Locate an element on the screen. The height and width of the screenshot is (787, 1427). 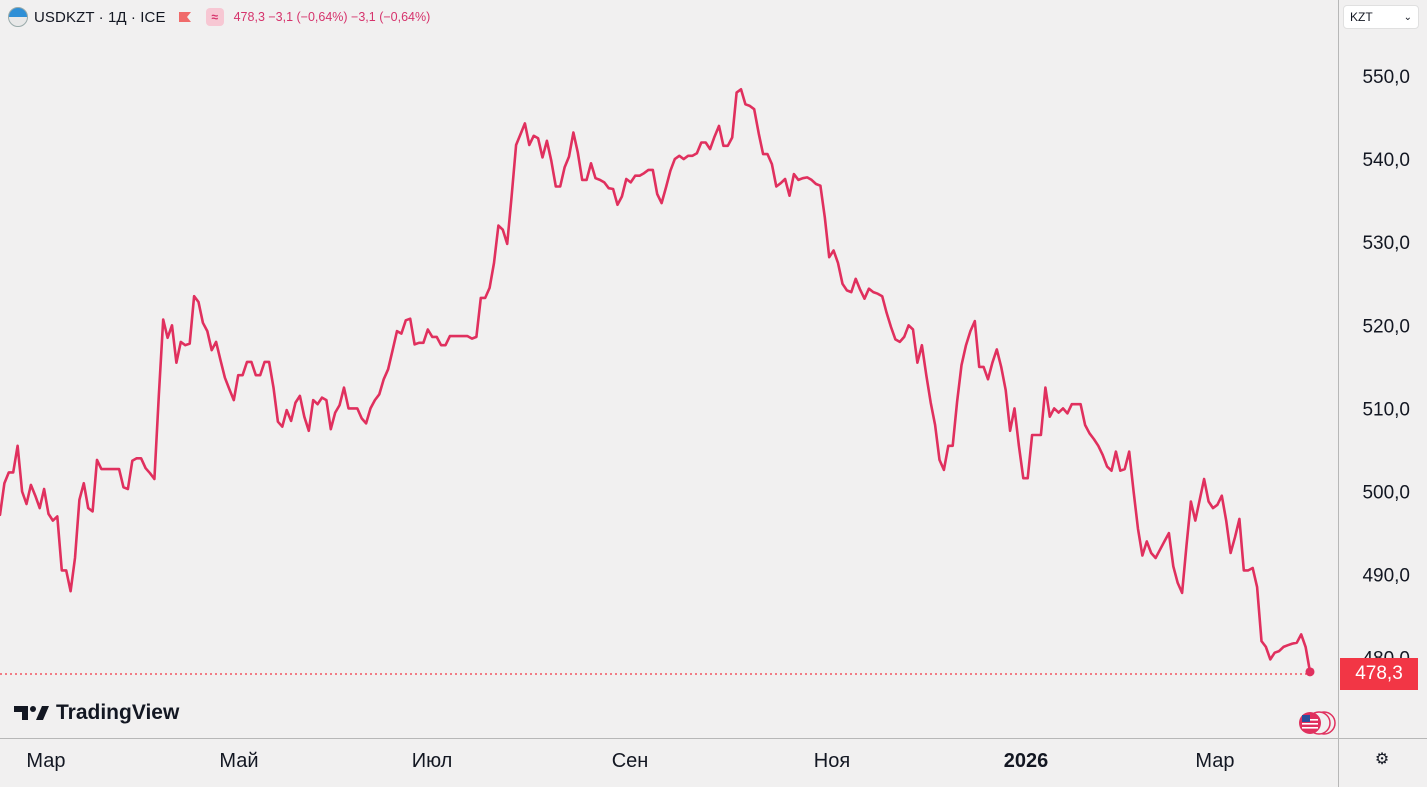
y-tick-label: 500,0 is located at coordinates (1386, 493).